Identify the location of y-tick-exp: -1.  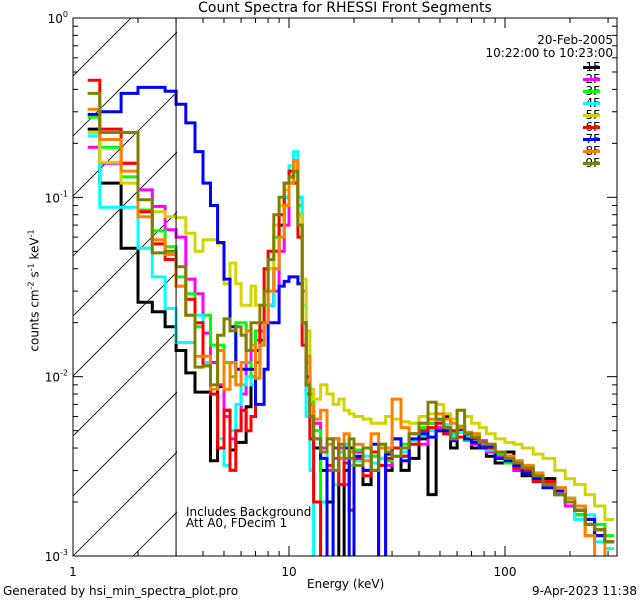
(64, 193).